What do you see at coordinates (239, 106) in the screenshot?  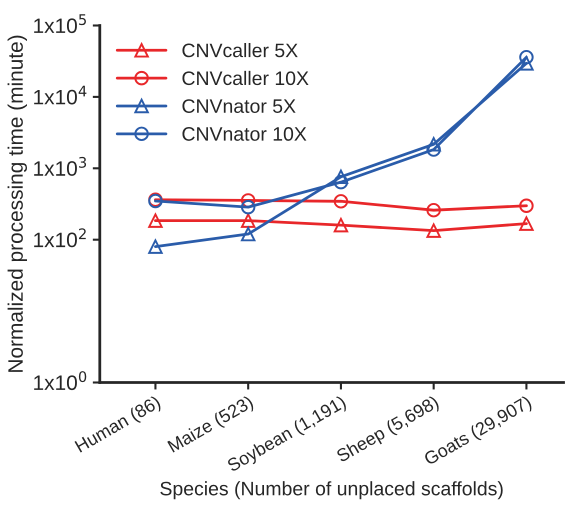 I see `legend-label: CNVnator 5X` at bounding box center [239, 106].